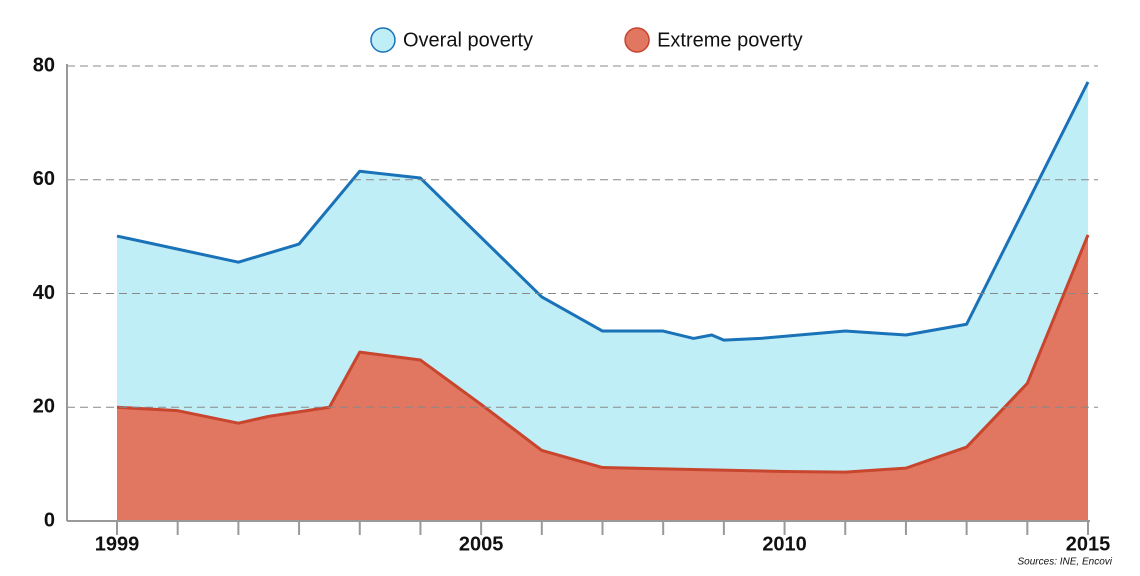 Image resolution: width=1140 pixels, height=576 pixels. Describe the element at coordinates (44, 65) in the screenshot. I see `y-tick-label: 80` at that location.